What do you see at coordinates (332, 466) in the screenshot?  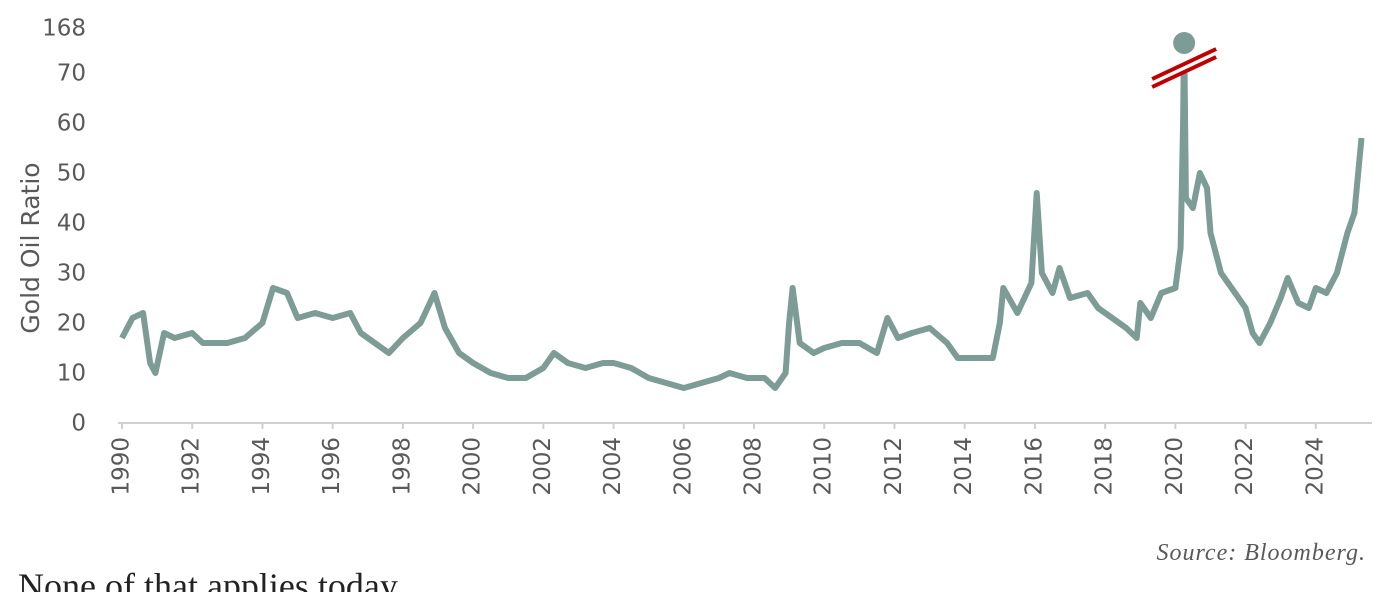 I see `x-tick-label: 1996` at bounding box center [332, 466].